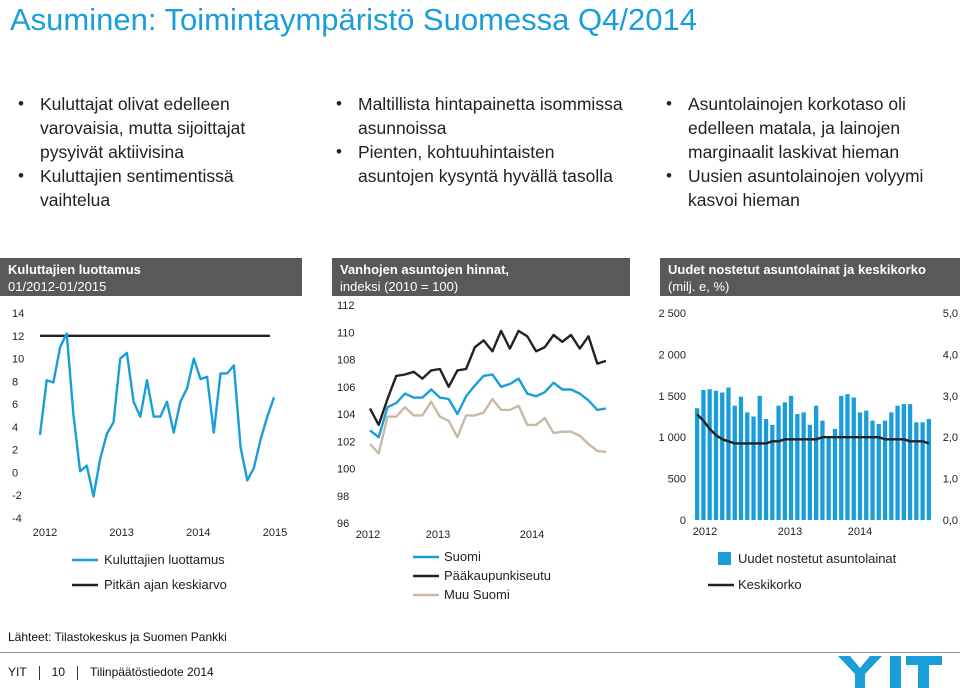 Image resolution: width=960 pixels, height=688 pixels. What do you see at coordinates (399, 286) in the screenshot?
I see `chart-header-subtitle: indeksi (2010 = 100)` at bounding box center [399, 286].